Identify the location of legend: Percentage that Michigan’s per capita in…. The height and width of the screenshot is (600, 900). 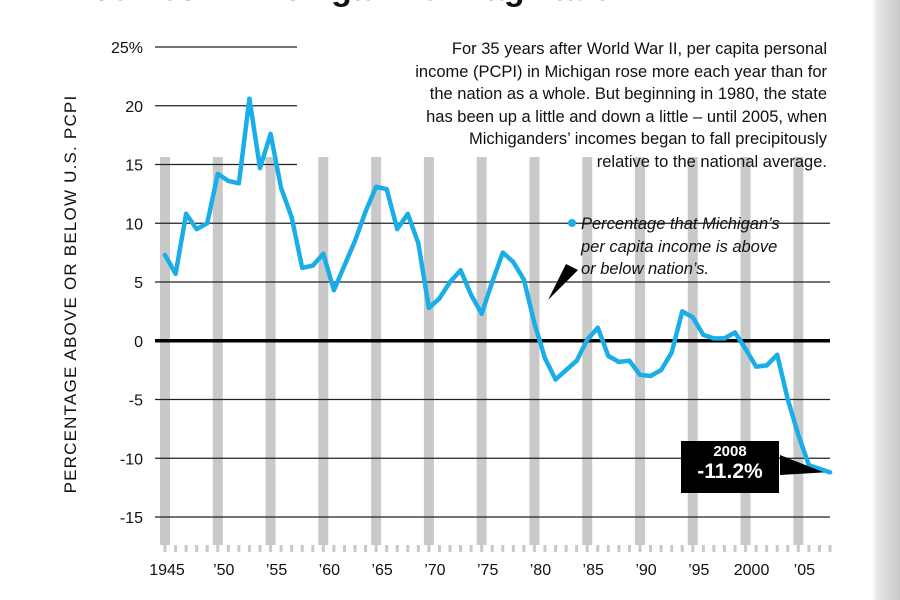
(688, 247).